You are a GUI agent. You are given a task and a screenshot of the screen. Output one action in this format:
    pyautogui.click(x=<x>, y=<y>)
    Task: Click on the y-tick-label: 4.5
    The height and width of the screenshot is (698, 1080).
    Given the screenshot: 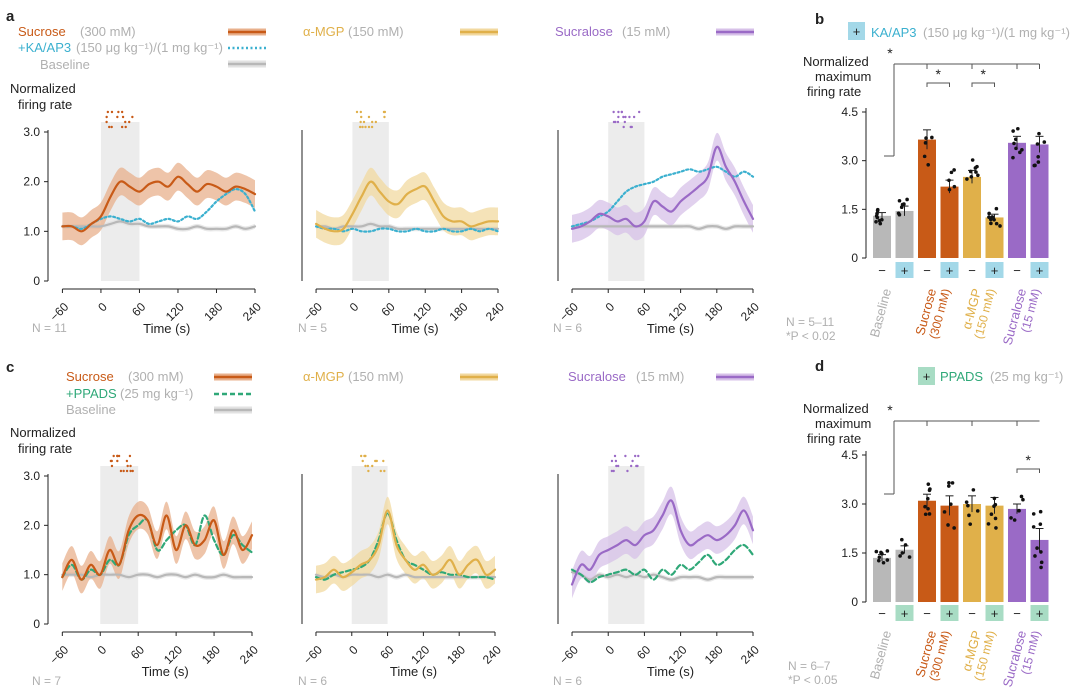 What is the action you would take?
    pyautogui.click(x=849, y=112)
    